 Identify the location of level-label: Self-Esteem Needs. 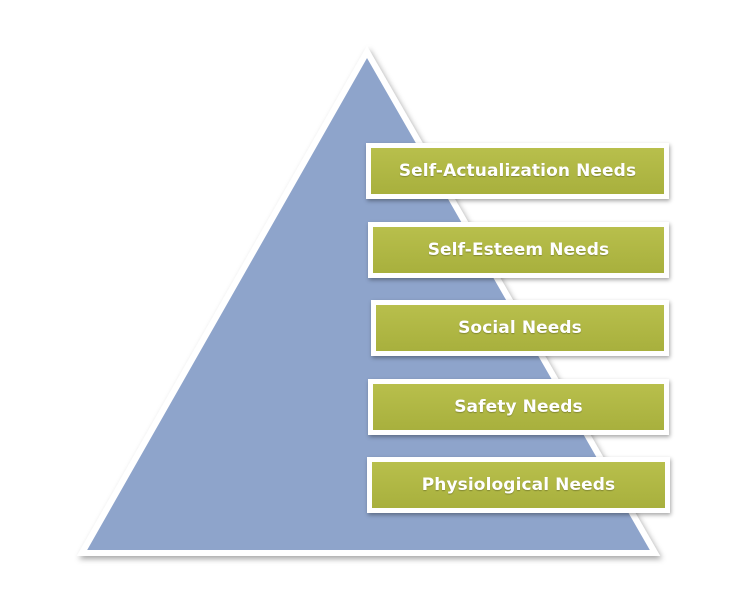
(518, 250).